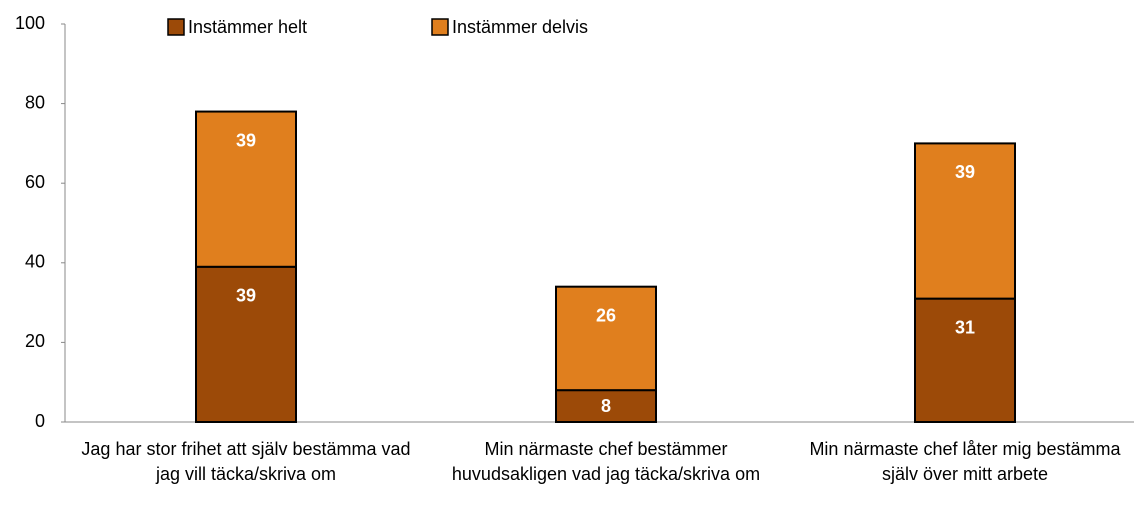 This screenshot has width=1134, height=520. I want to click on data-label: 8, so click(606, 406).